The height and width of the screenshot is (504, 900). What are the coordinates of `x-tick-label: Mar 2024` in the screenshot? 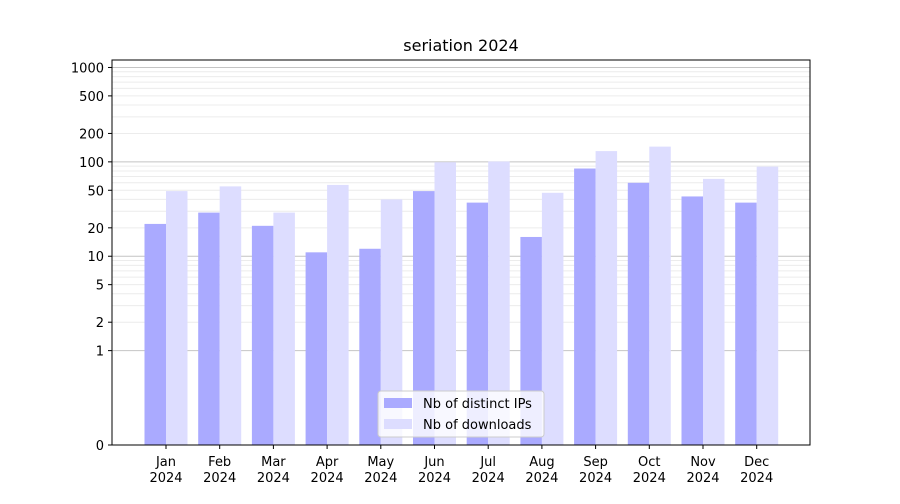 It's located at (273, 470).